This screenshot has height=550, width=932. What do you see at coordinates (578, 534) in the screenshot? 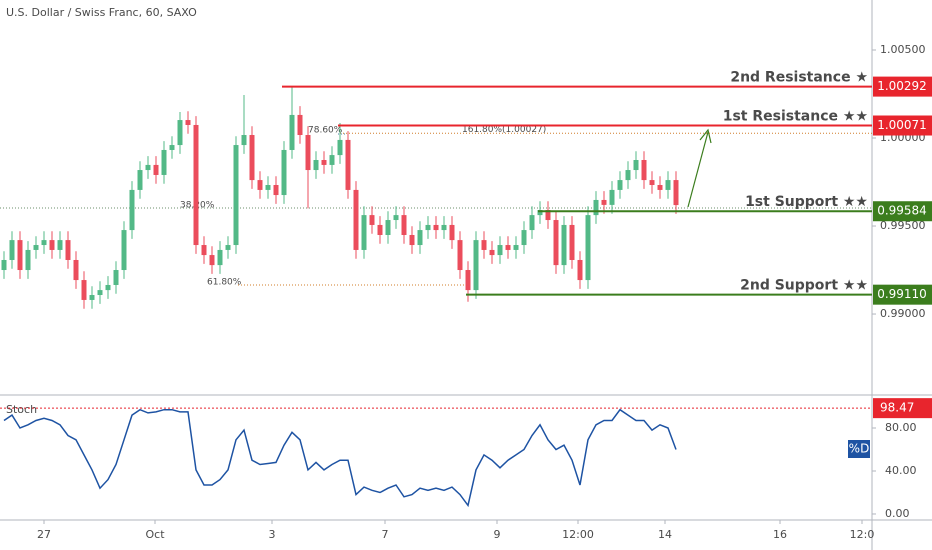
I see `x-tick-label: 12:00` at bounding box center [578, 534].